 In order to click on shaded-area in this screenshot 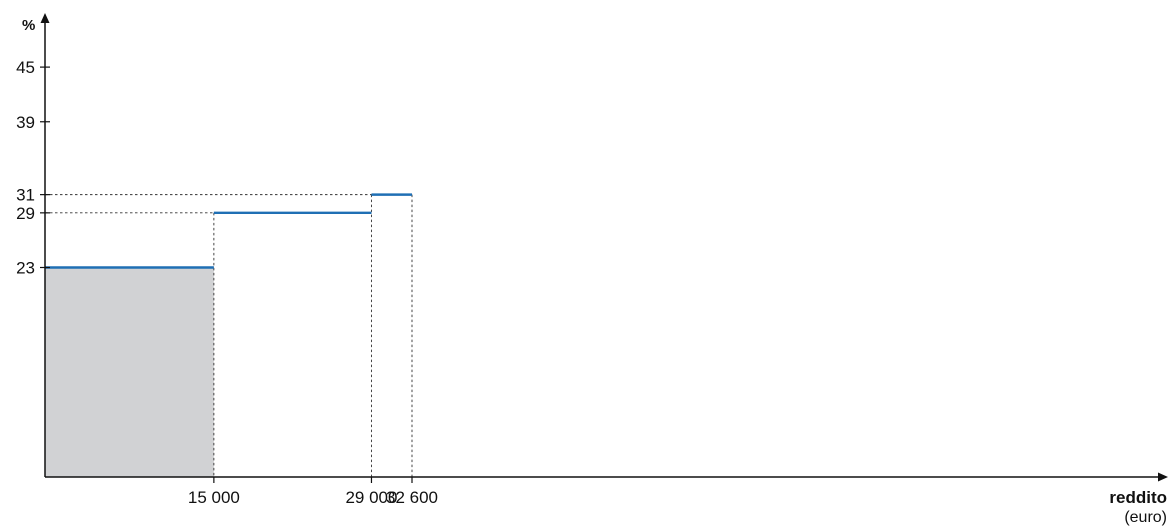, I will do `click(129, 372)`.